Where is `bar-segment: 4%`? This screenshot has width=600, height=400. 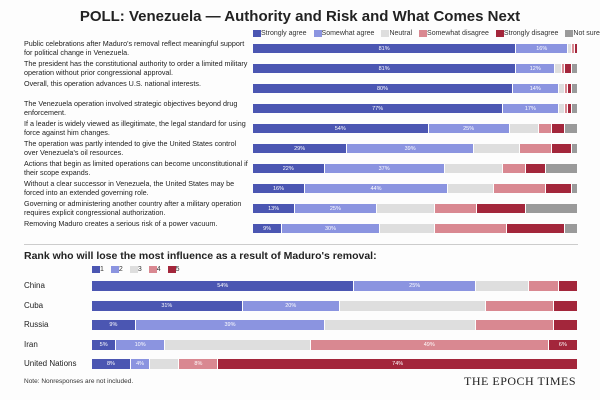
bar-segment: 4% is located at coordinates (140, 364).